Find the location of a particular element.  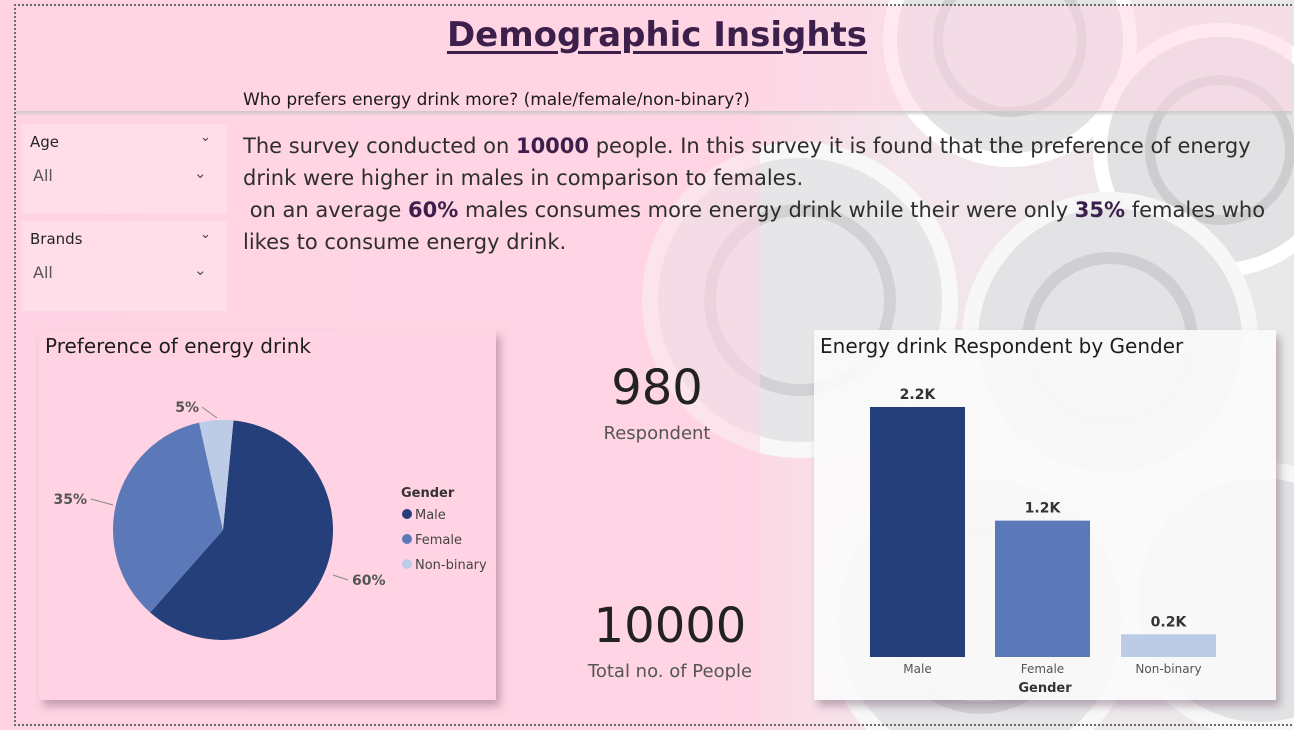

legend-marker-female is located at coordinates (407, 539).